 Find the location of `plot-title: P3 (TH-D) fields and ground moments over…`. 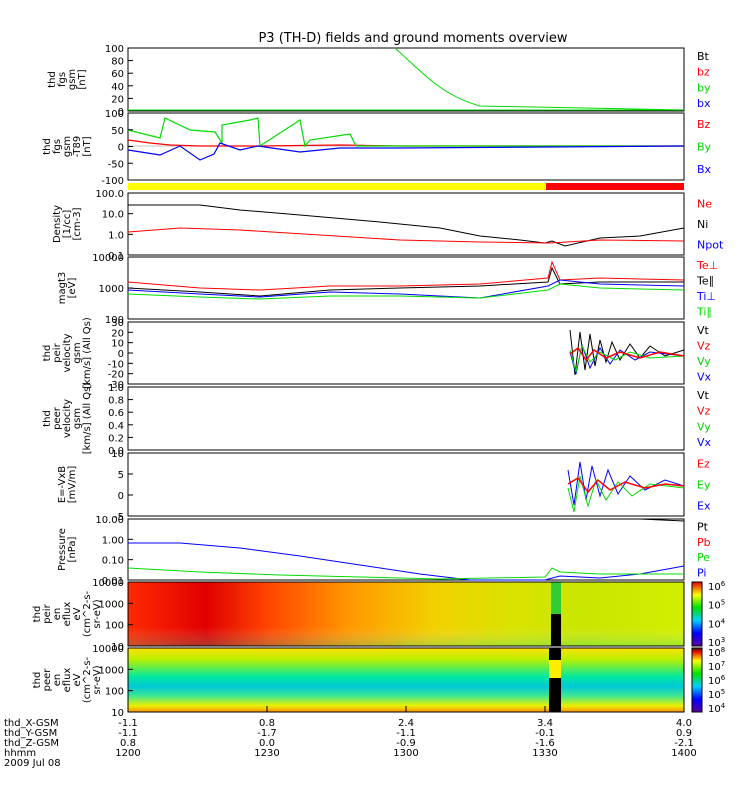

plot-title: P3 (TH-D) fields and ground moments over… is located at coordinates (412, 38).